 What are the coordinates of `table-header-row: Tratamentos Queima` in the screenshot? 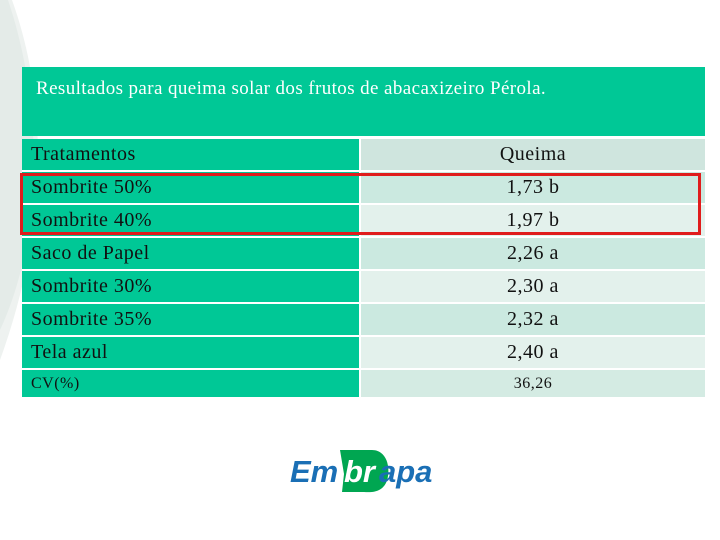 It's located at (363, 155).